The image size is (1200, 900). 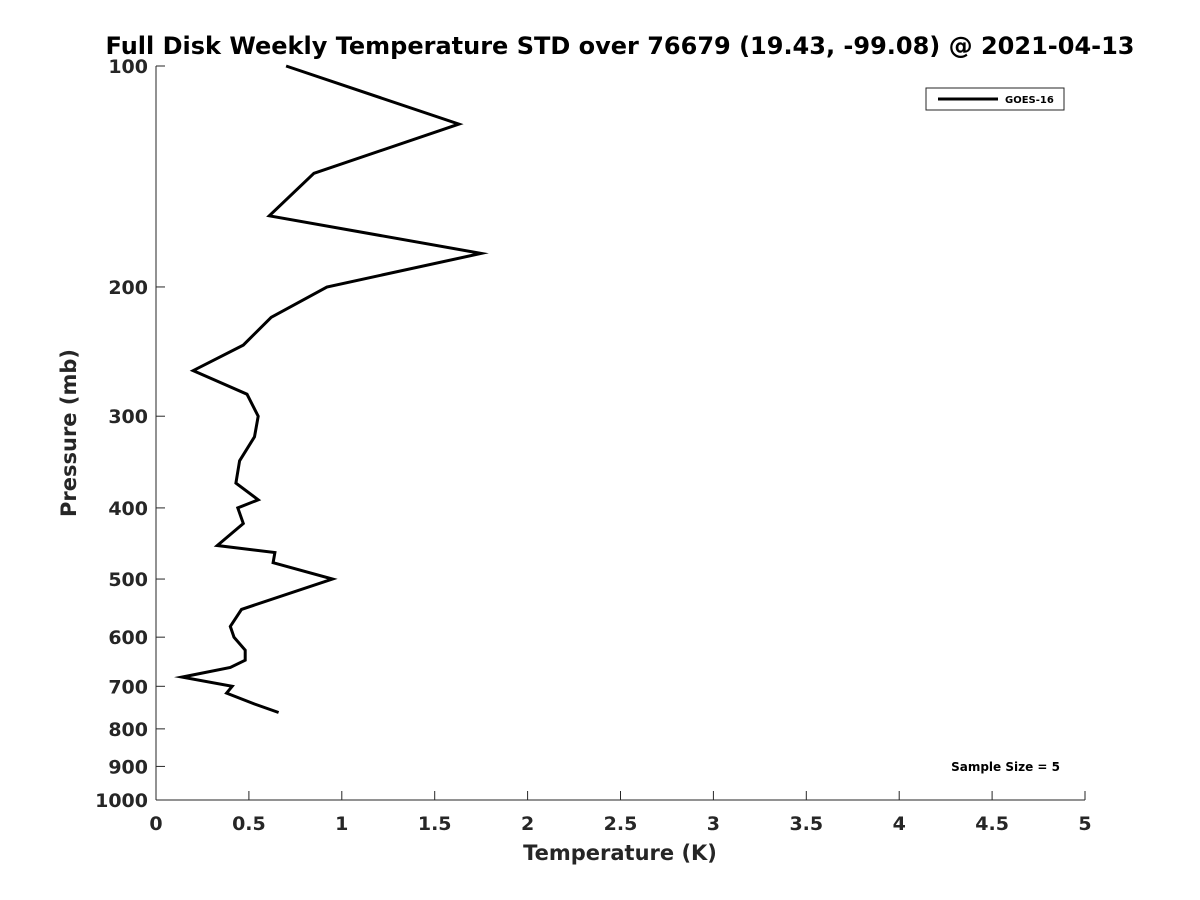 I want to click on x-tick-label: 1, so click(x=341, y=824).